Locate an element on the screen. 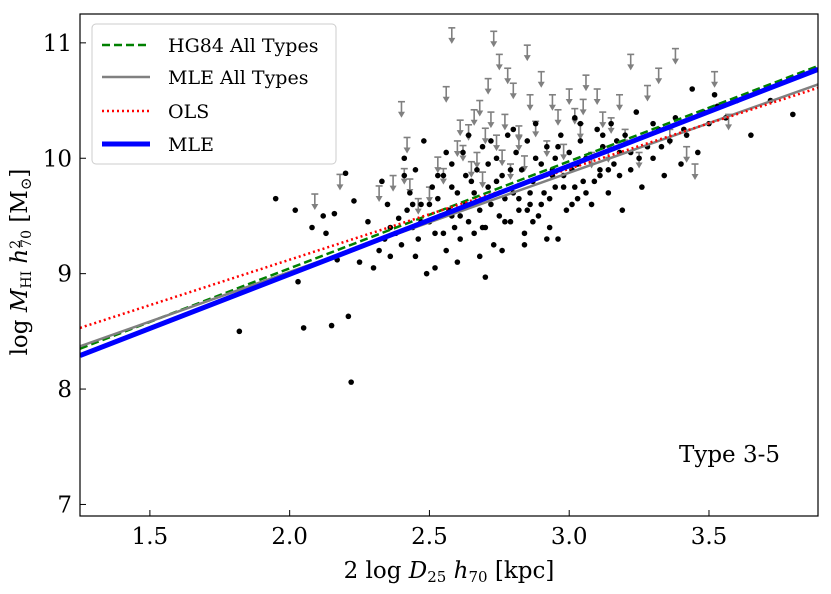  y-tick-label: 10 is located at coordinates (57, 159).